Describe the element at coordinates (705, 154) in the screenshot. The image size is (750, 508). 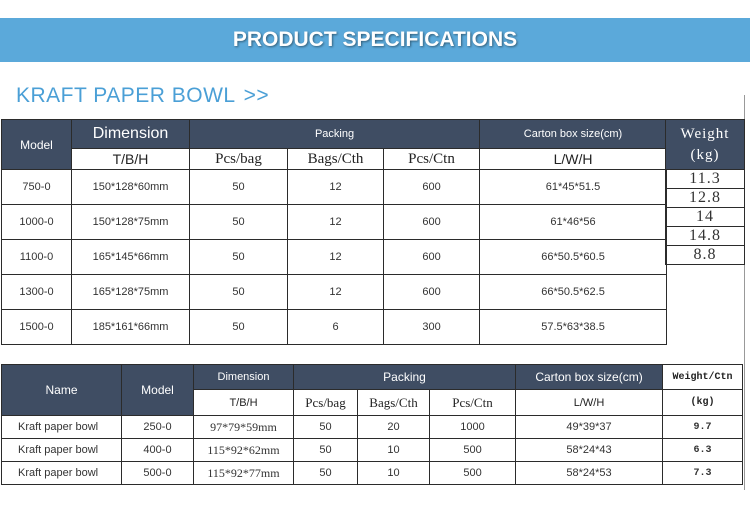
I see `header-weight-unit: (kg)` at that location.